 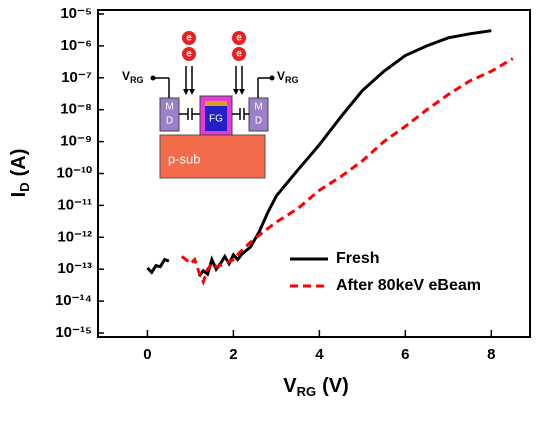 I want to click on arrowheads, so click(x=212, y=85).